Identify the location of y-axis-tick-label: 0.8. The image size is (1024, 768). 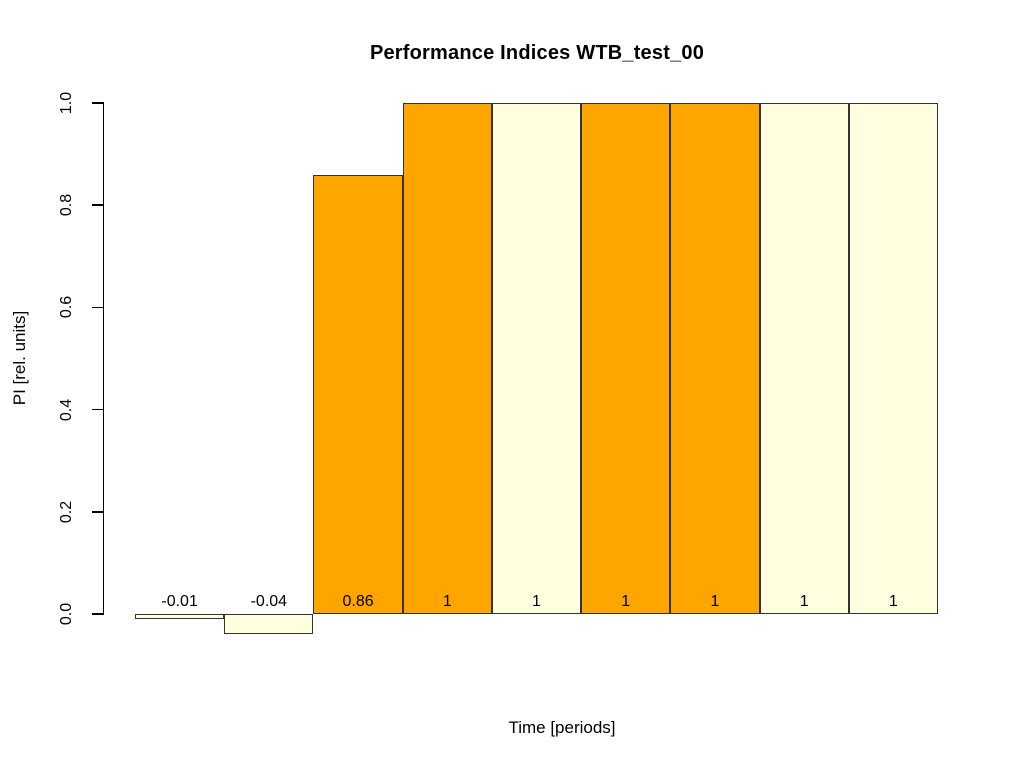
(66, 205).